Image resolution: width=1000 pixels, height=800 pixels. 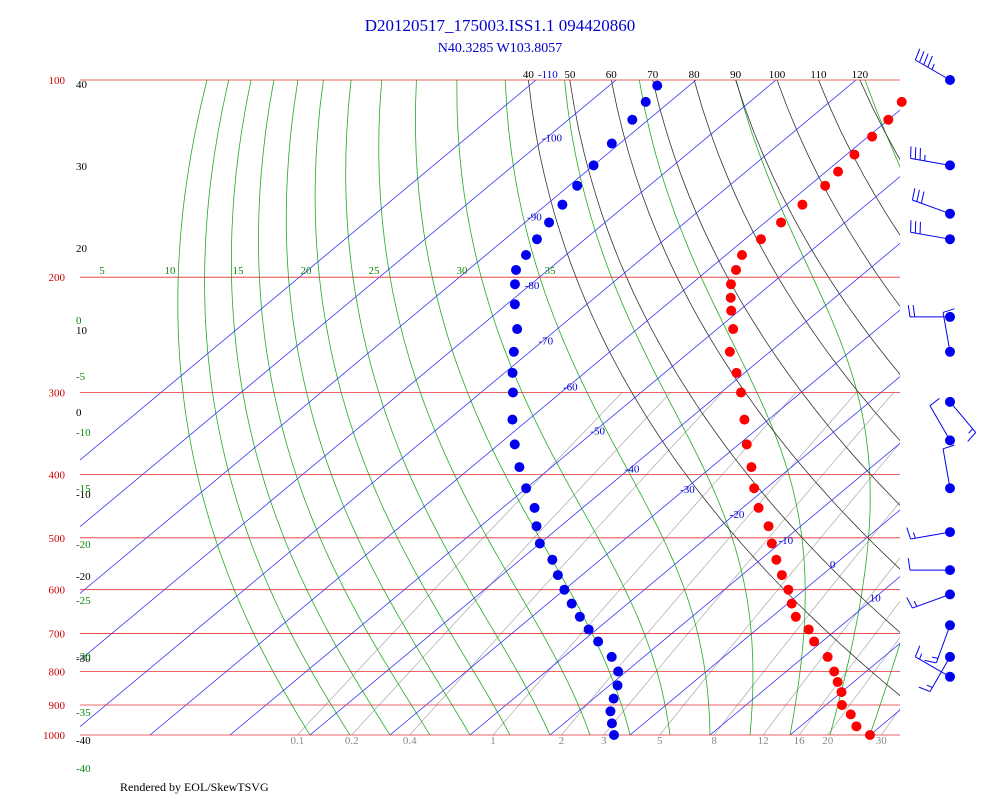 What do you see at coordinates (800, 741) in the screenshot?
I see `mixing-ratio-label: 16` at bounding box center [800, 741].